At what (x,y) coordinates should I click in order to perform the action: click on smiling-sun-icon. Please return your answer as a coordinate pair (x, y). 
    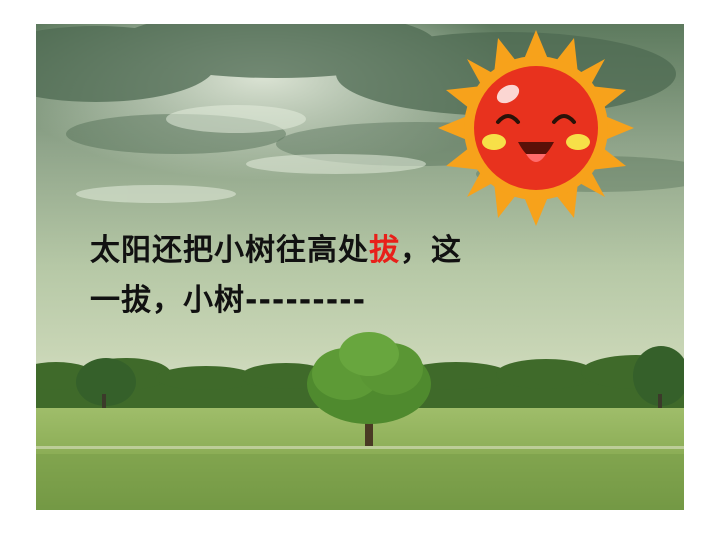
    Looking at the image, I should click on (536, 128).